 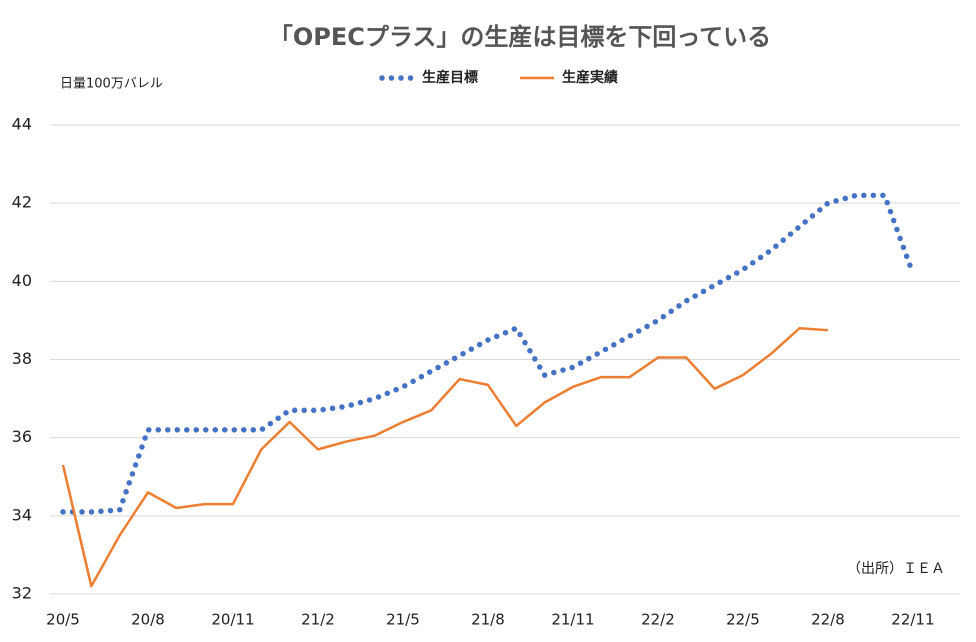 I want to click on x-tick-label: 22/11, so click(x=912, y=620).